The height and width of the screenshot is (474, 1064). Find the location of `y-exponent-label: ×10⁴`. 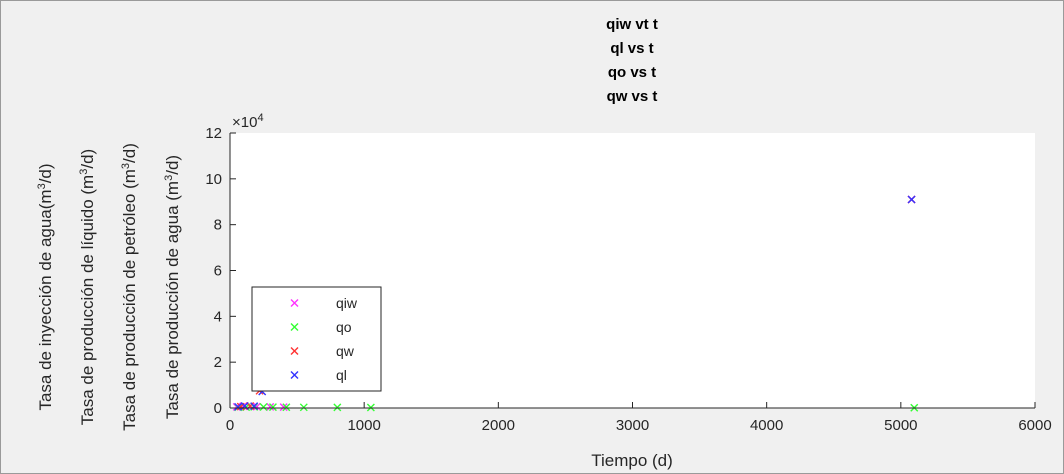

y-exponent-label: ×10⁴ is located at coordinates (248, 121).